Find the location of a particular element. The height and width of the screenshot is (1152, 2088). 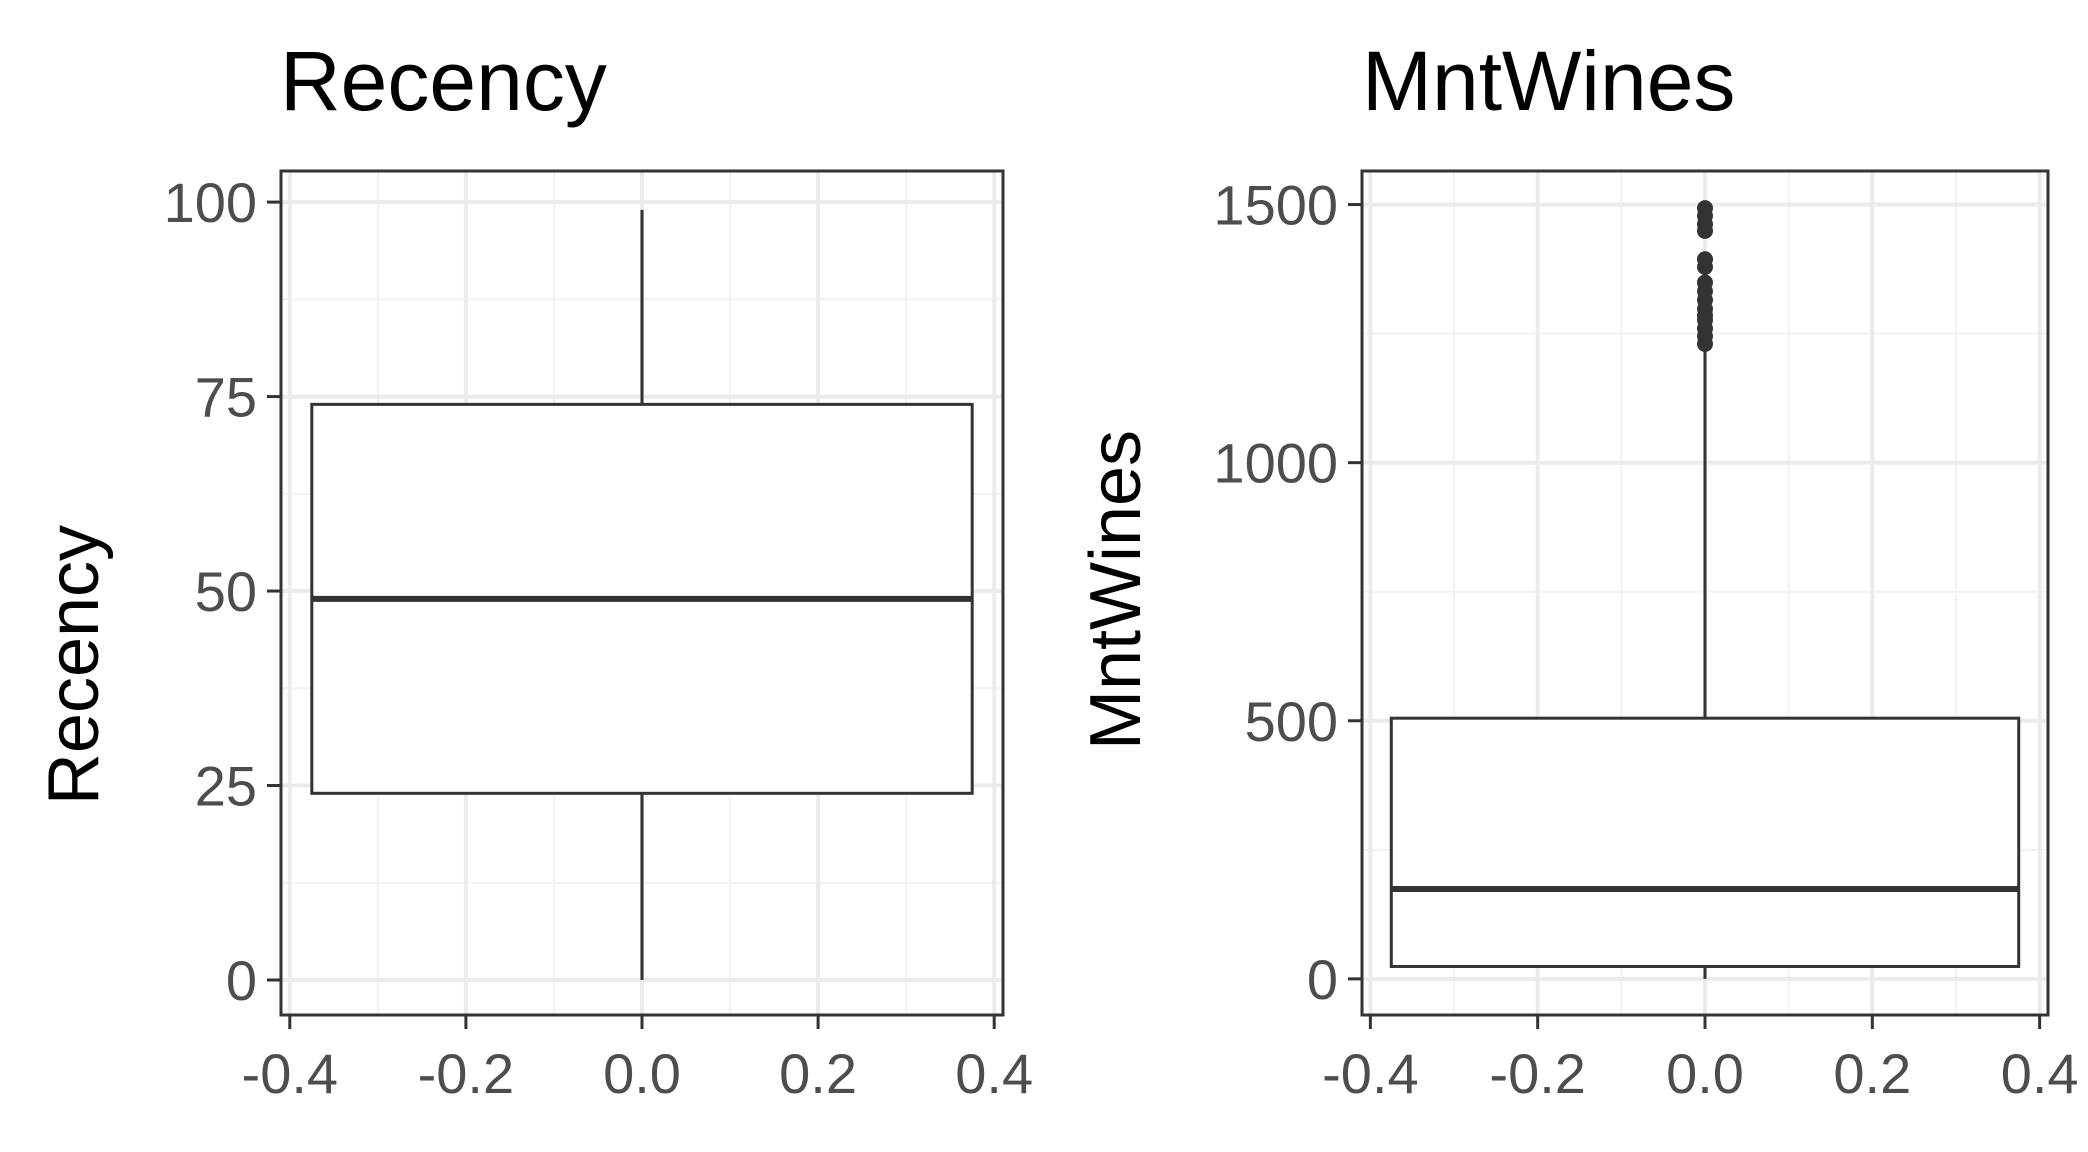

recency-y-tick-label: 100 is located at coordinates (210, 202).